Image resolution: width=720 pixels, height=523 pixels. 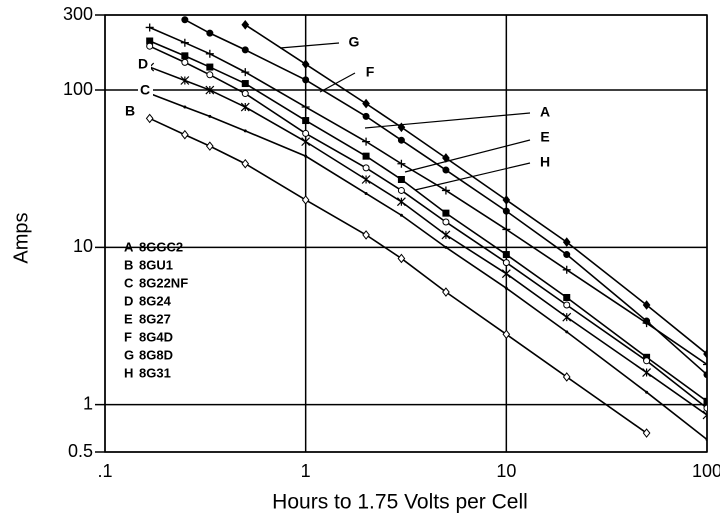 What do you see at coordinates (128, 336) in the screenshot?
I see `legend-letter: F` at bounding box center [128, 336].